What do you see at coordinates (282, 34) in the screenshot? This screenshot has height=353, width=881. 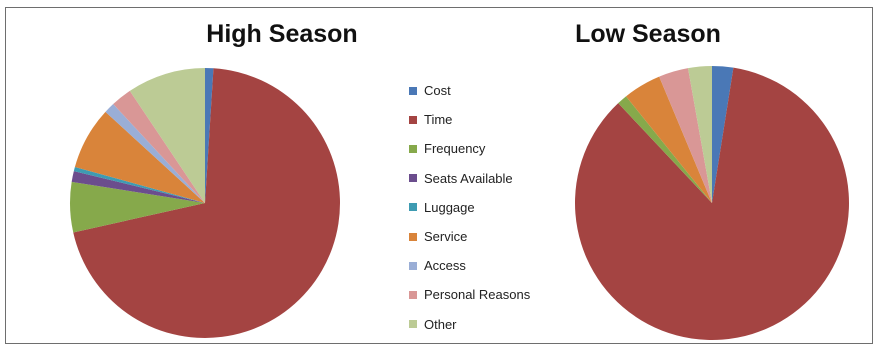 I see `chart-title-high-season: High Season` at bounding box center [282, 34].